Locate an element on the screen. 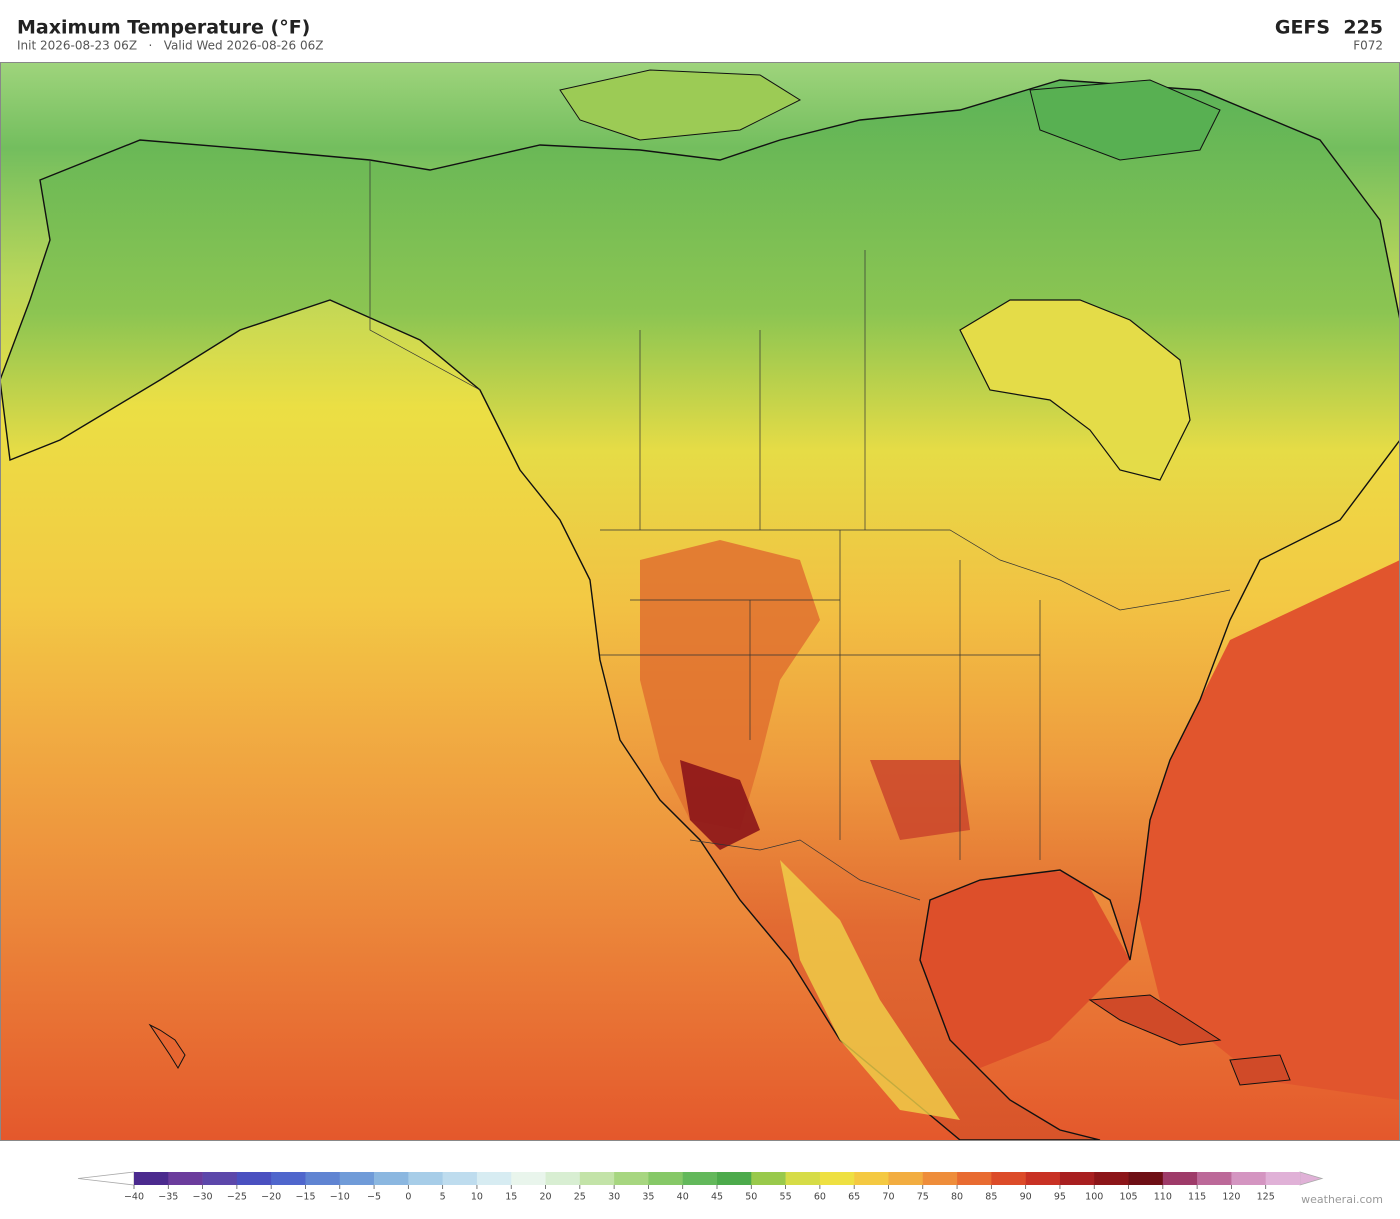  colorbar-tick-label: −15 is located at coordinates (305, 1197).